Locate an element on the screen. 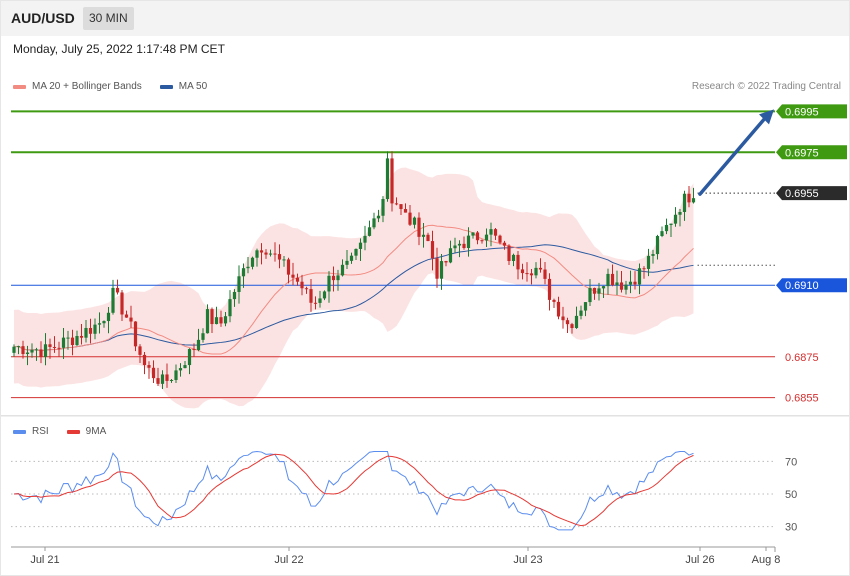 This screenshot has height=576, width=850. support-label-0-6855: 0.6855 is located at coordinates (802, 399).